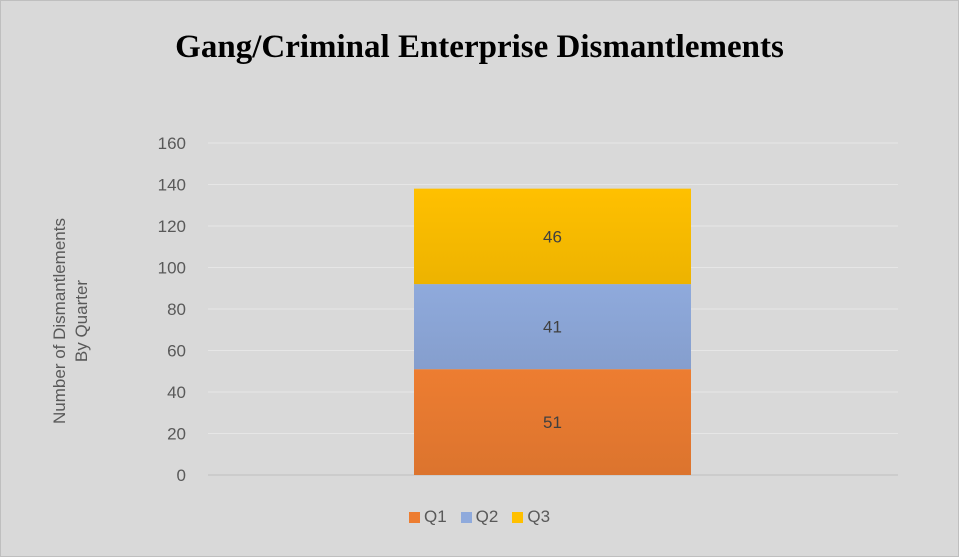 Image resolution: width=959 pixels, height=557 pixels. What do you see at coordinates (479, 47) in the screenshot?
I see `chart-title: Gang/Criminal Enterprise Dismantlements` at bounding box center [479, 47].